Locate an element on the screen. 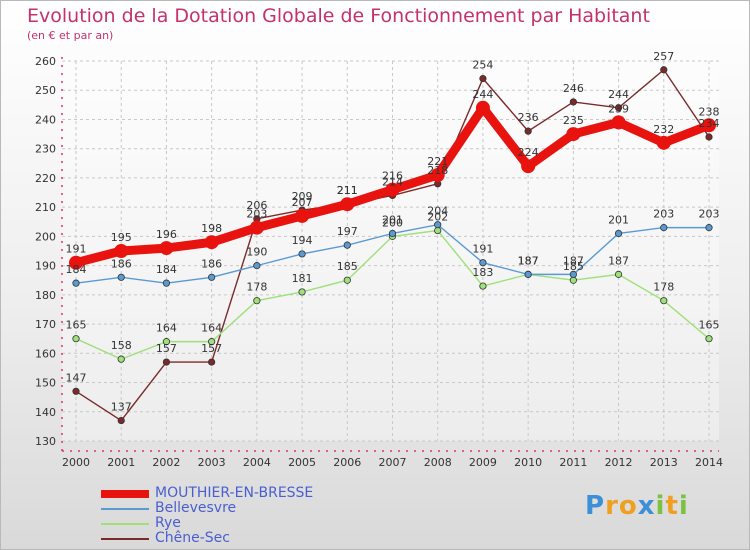  data-label-mouthier: 235 is located at coordinates (573, 120).